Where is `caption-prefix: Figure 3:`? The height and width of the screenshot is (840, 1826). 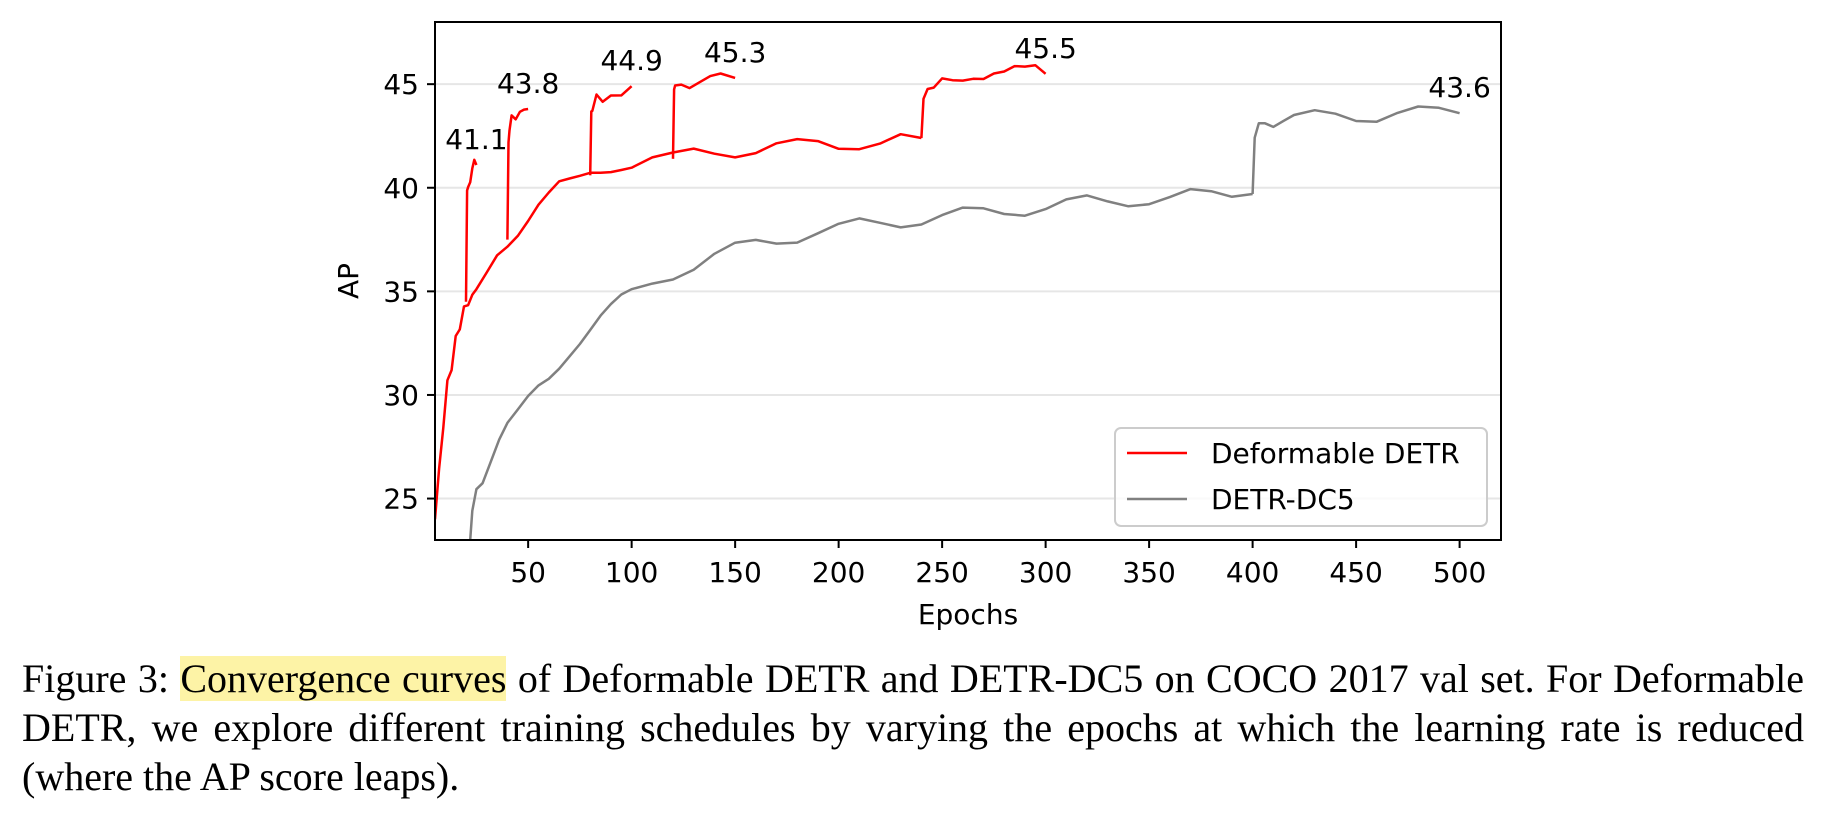
caption-prefix: Figure 3: is located at coordinates (101, 678).